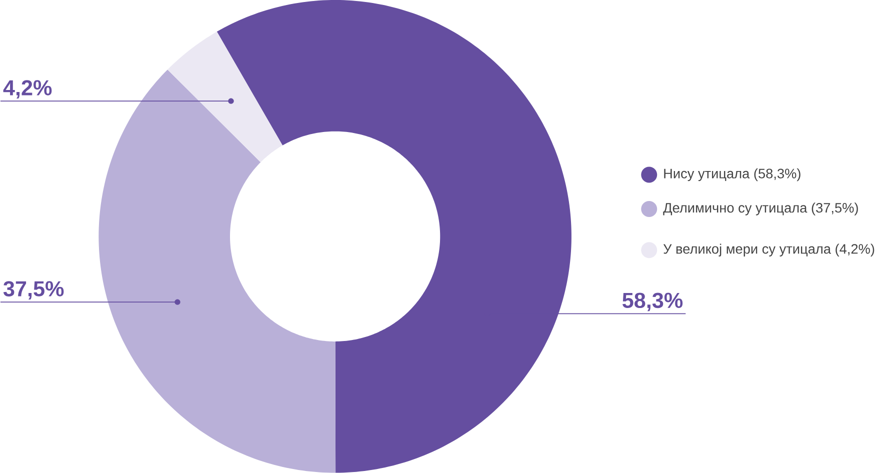 This screenshot has width=875, height=473. What do you see at coordinates (768, 250) in the screenshot?
I see `legend-label: У великој мери су утицала (4,2%)` at bounding box center [768, 250].